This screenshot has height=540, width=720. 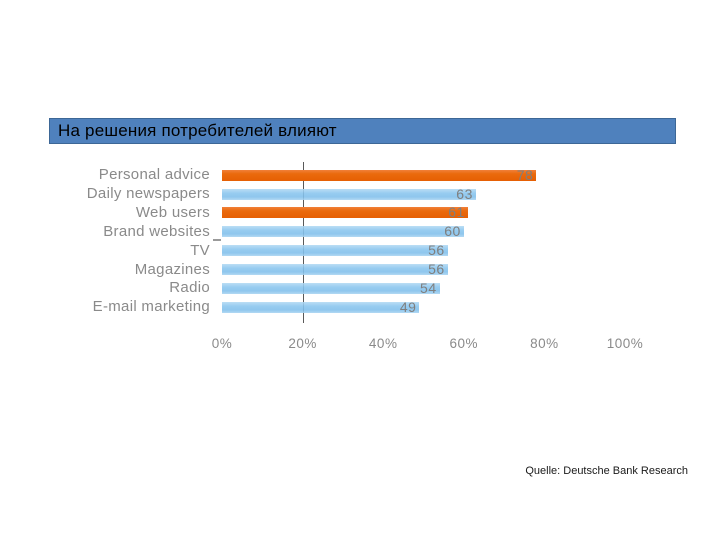 I want to click on category-label: Web users, so click(x=172, y=212).